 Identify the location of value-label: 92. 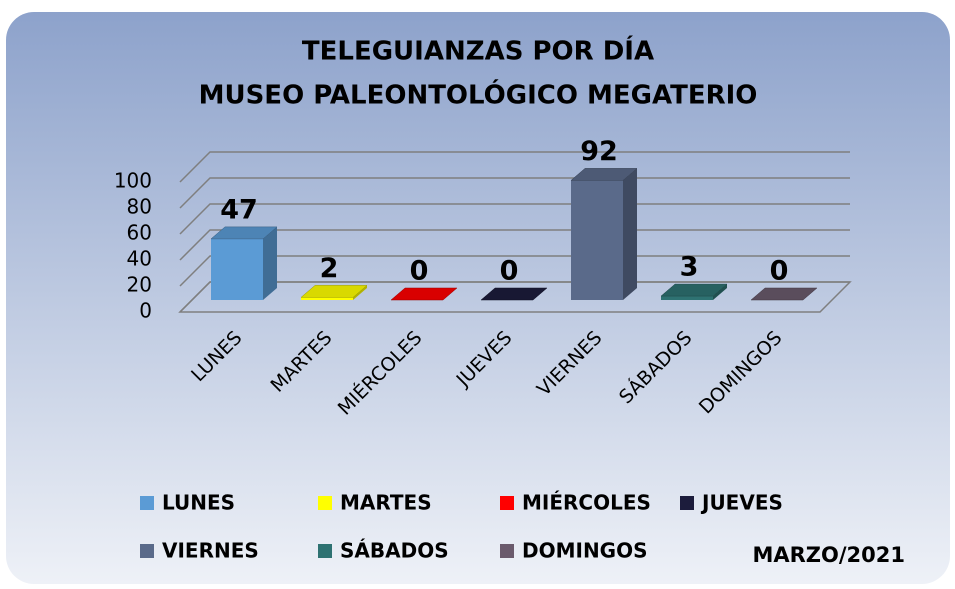
(599, 151).